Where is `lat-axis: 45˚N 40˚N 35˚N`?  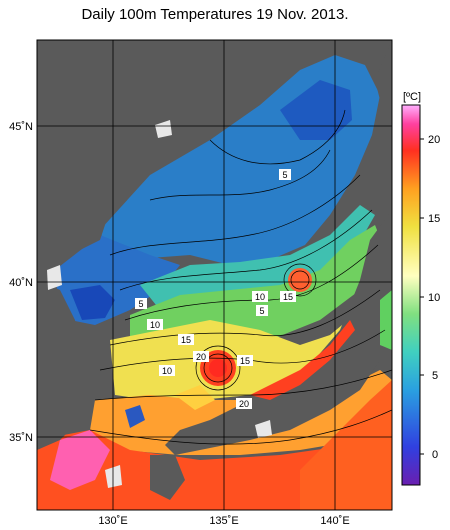 lat-axis: 45˚N 40˚N 35˚N is located at coordinates (21, 282).